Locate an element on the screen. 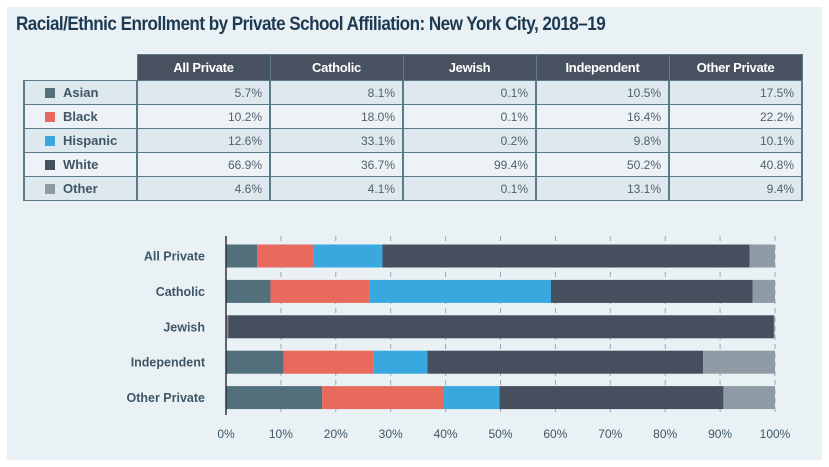 The height and width of the screenshot is (467, 829). table-cell: 40.8% is located at coordinates (735, 164).